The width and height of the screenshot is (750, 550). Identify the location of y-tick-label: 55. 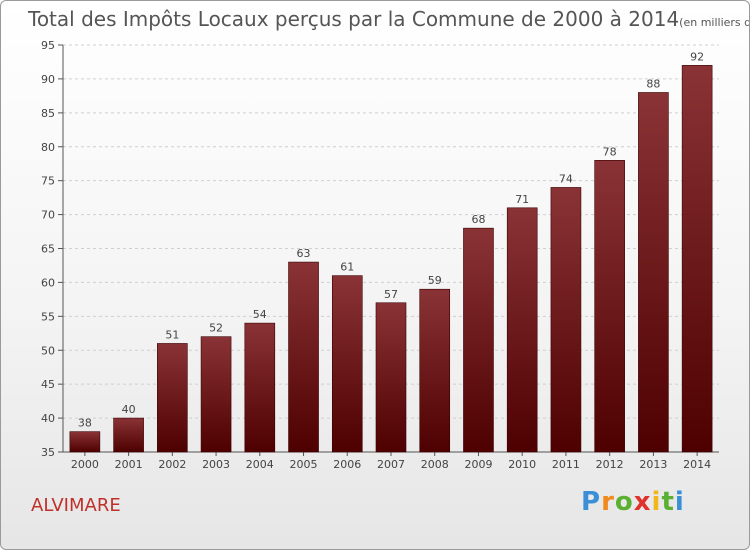
(48, 316).